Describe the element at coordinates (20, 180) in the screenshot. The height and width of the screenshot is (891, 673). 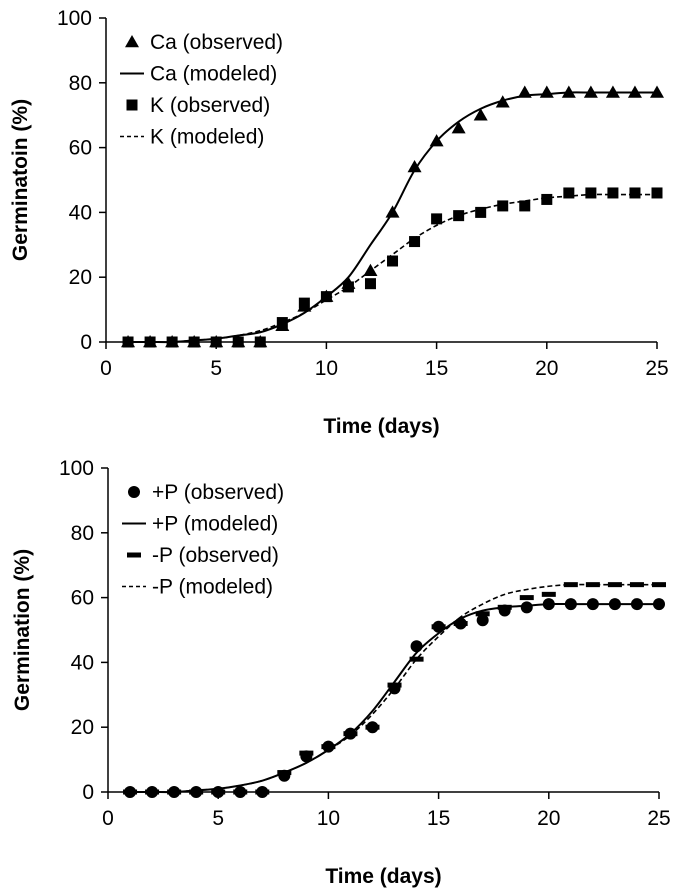
I see `y-axis-title: Germinatoin (%)` at that location.